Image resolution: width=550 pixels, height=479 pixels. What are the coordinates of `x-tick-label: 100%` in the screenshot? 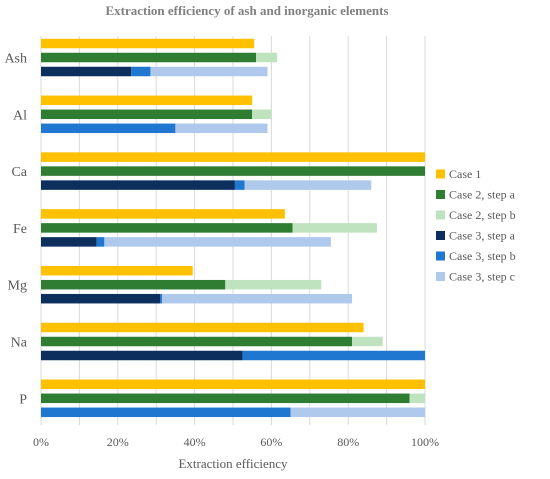 It's located at (425, 442).